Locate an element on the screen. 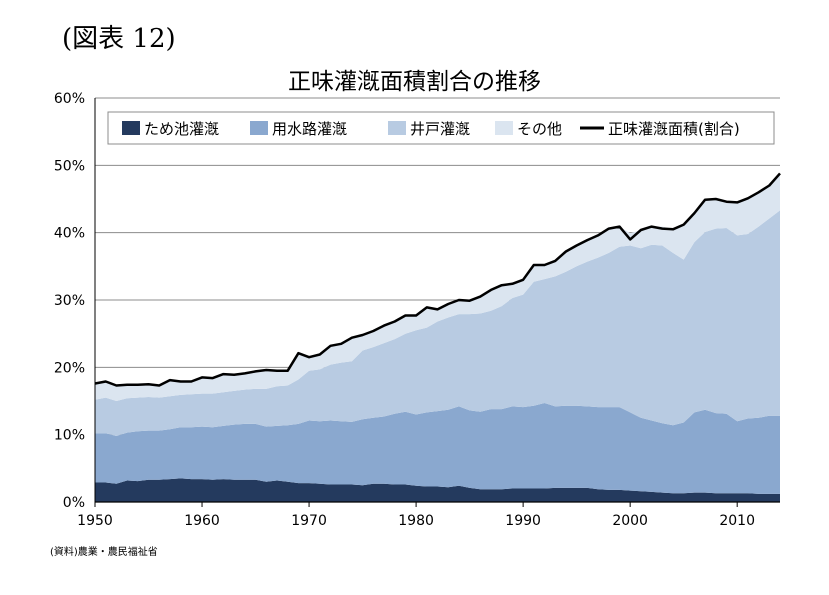 The width and height of the screenshot is (829, 595). y-tick-label: 30% is located at coordinates (69, 301).